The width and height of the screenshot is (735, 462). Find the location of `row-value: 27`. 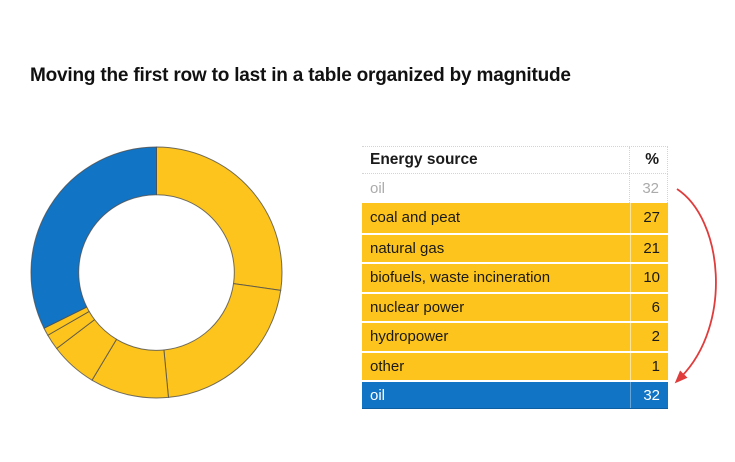

row-value: 27 is located at coordinates (649, 218).